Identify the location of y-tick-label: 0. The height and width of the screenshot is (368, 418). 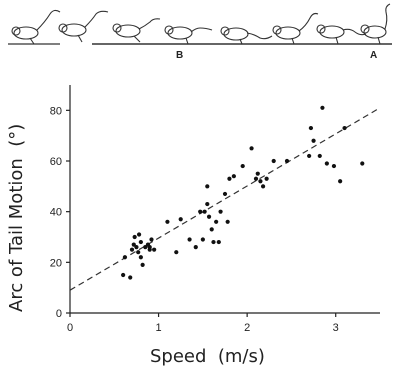
(59, 314).